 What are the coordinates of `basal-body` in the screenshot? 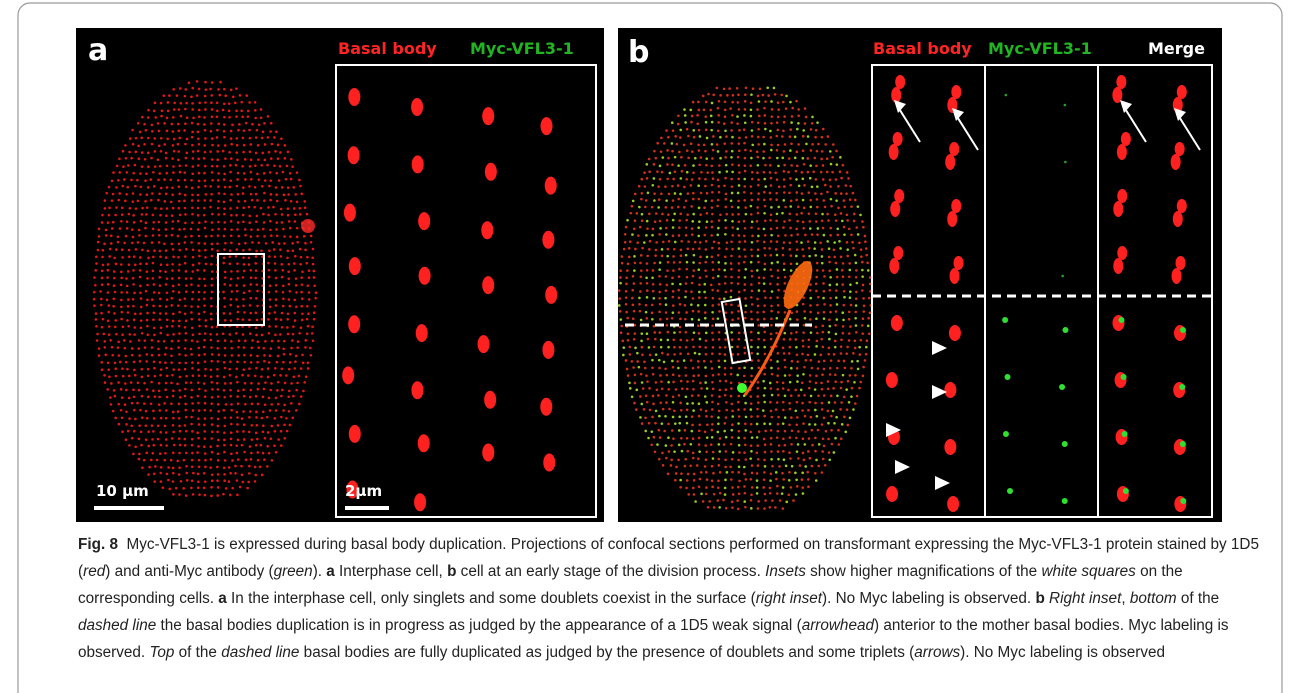 It's located at (417, 107).